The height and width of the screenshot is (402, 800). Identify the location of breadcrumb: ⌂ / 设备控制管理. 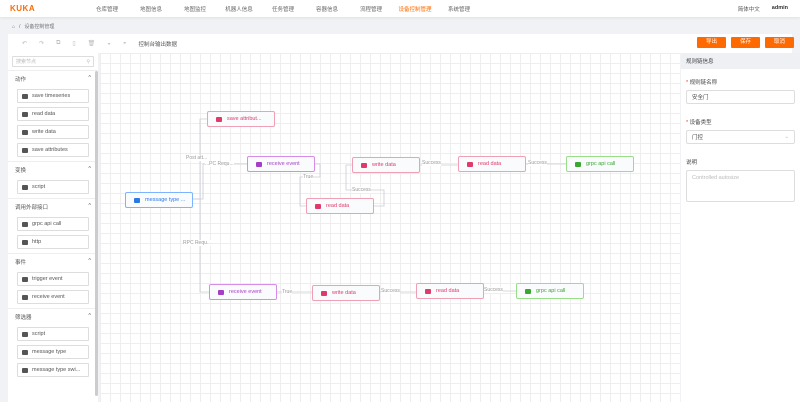
(33, 27).